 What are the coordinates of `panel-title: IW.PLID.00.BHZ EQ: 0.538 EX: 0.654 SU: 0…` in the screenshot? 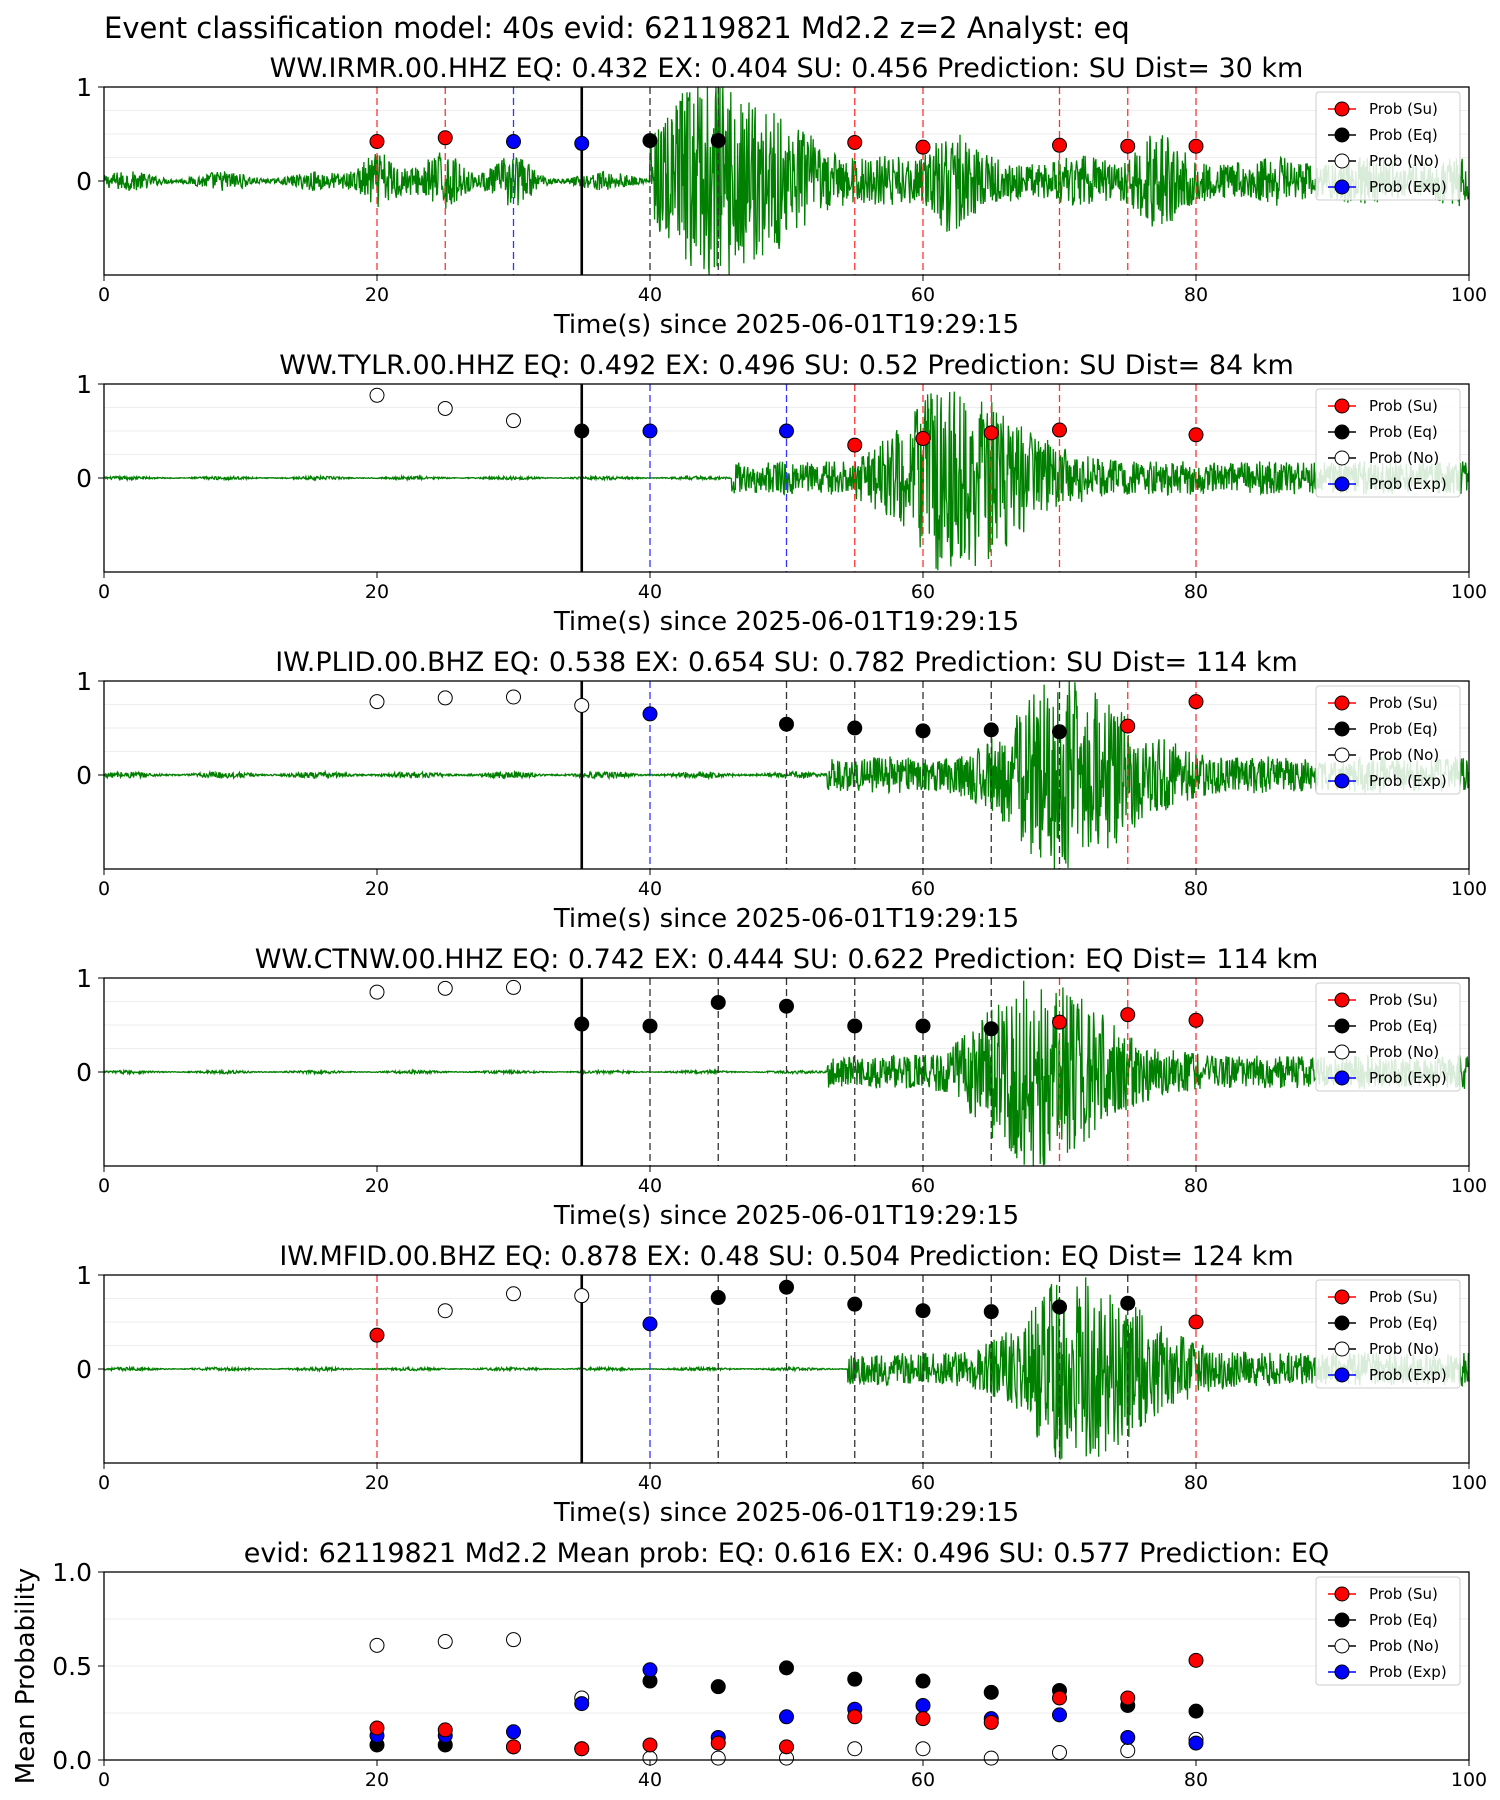 It's located at (786, 662).